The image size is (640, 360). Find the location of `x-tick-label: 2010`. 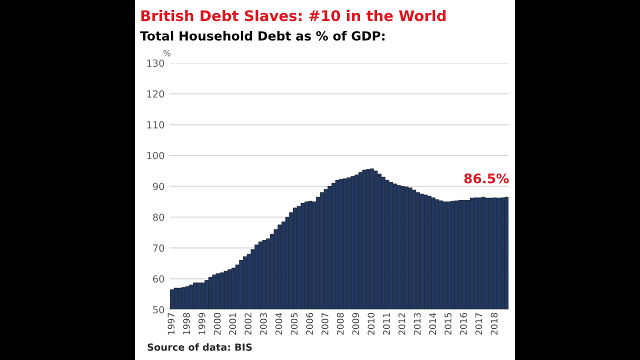

x-tick-label: 2010 is located at coordinates (371, 323).